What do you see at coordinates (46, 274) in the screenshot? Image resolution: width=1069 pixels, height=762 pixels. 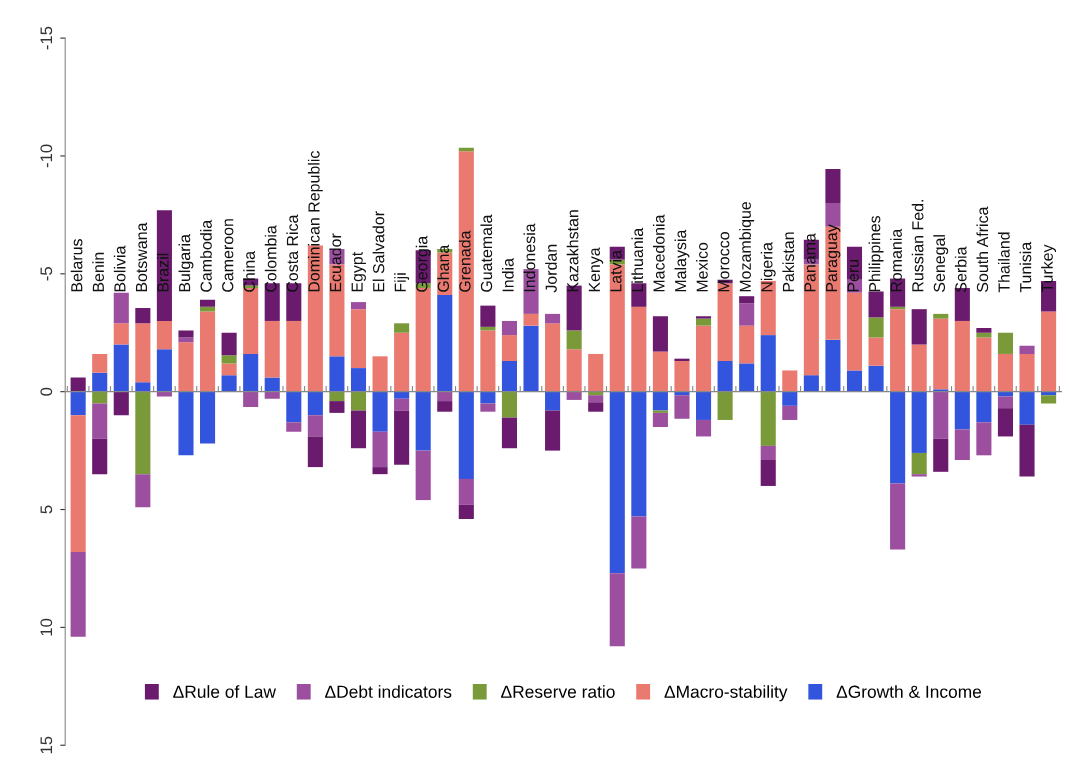 I see `y-tick-label: -5` at bounding box center [46, 274].